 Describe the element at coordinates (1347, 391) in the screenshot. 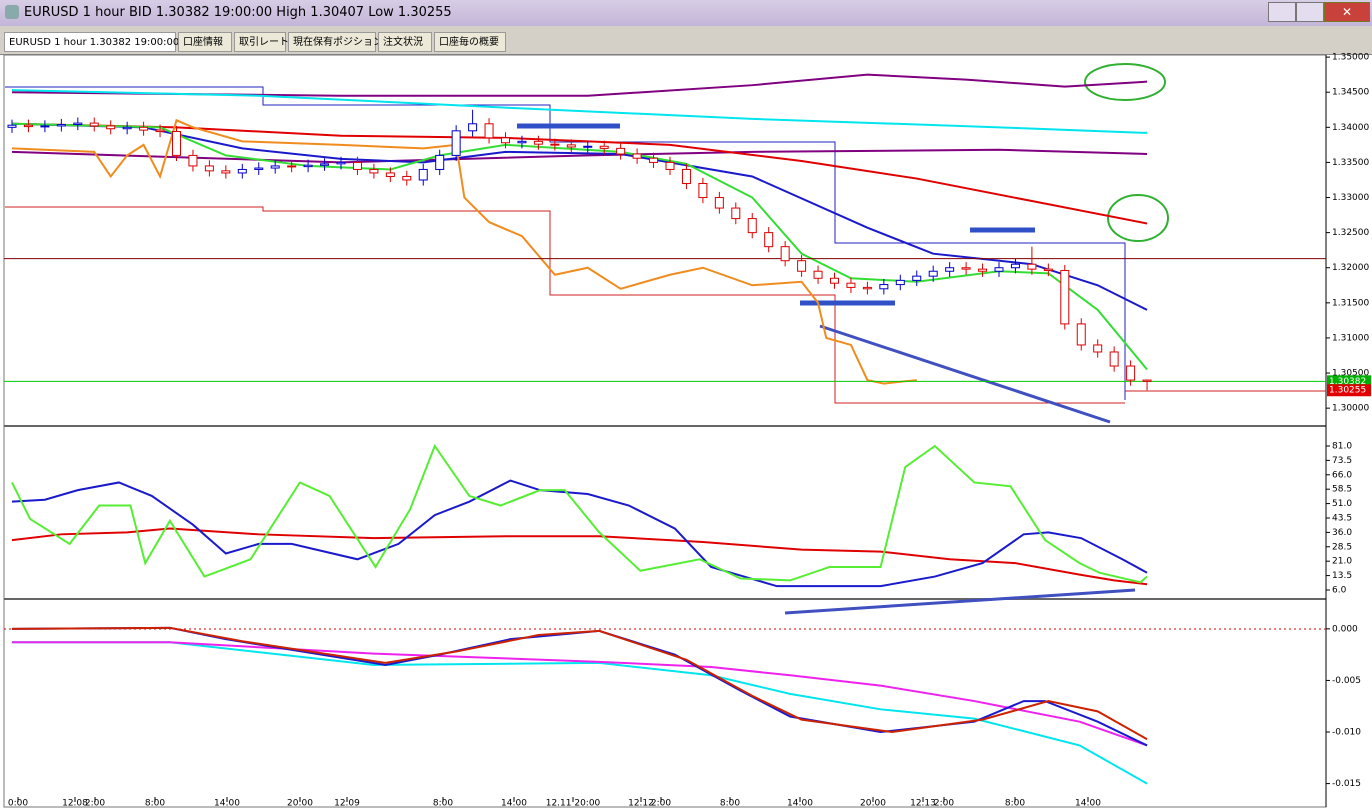

I see `price-tag-label: 1.30255` at that location.